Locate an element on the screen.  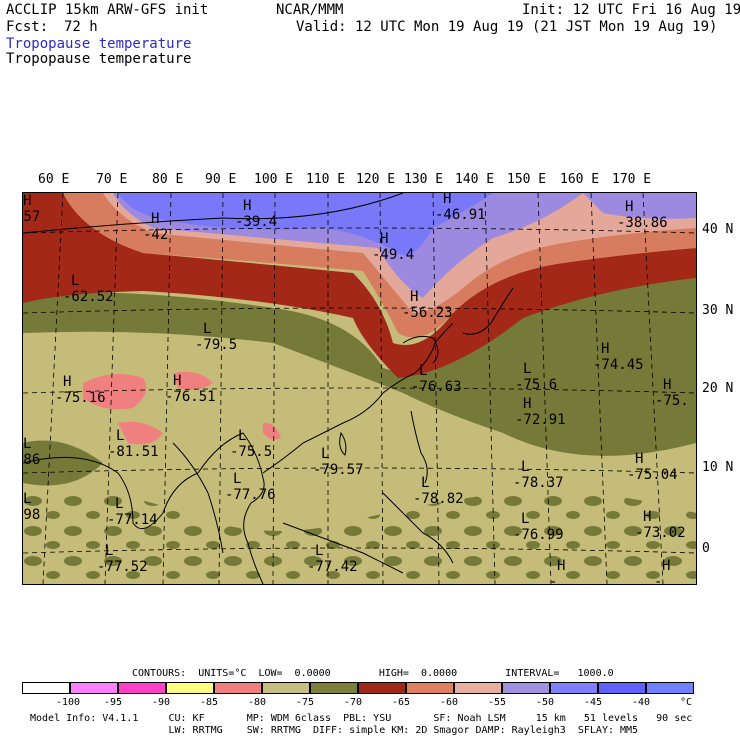
lat-label: 40 N is located at coordinates (718, 229).